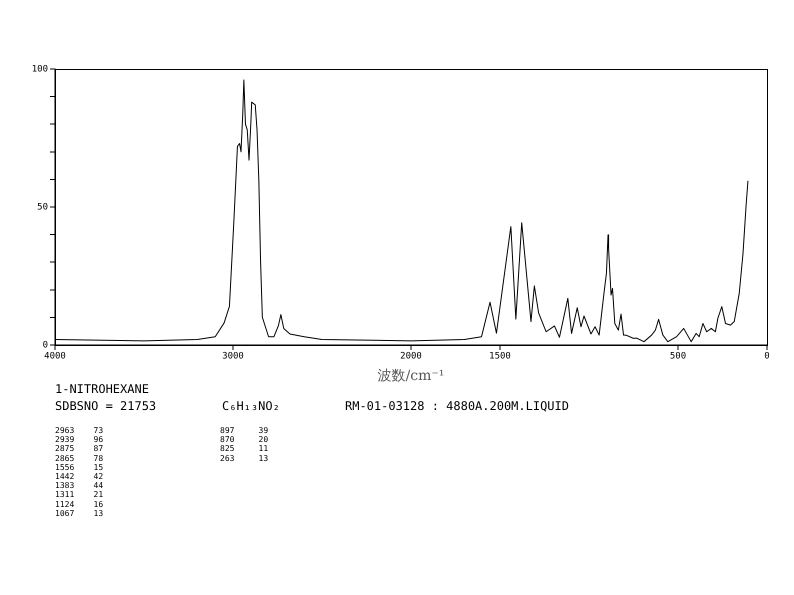  I want to click on text: 1-NITROHEXANE, so click(102, 389).